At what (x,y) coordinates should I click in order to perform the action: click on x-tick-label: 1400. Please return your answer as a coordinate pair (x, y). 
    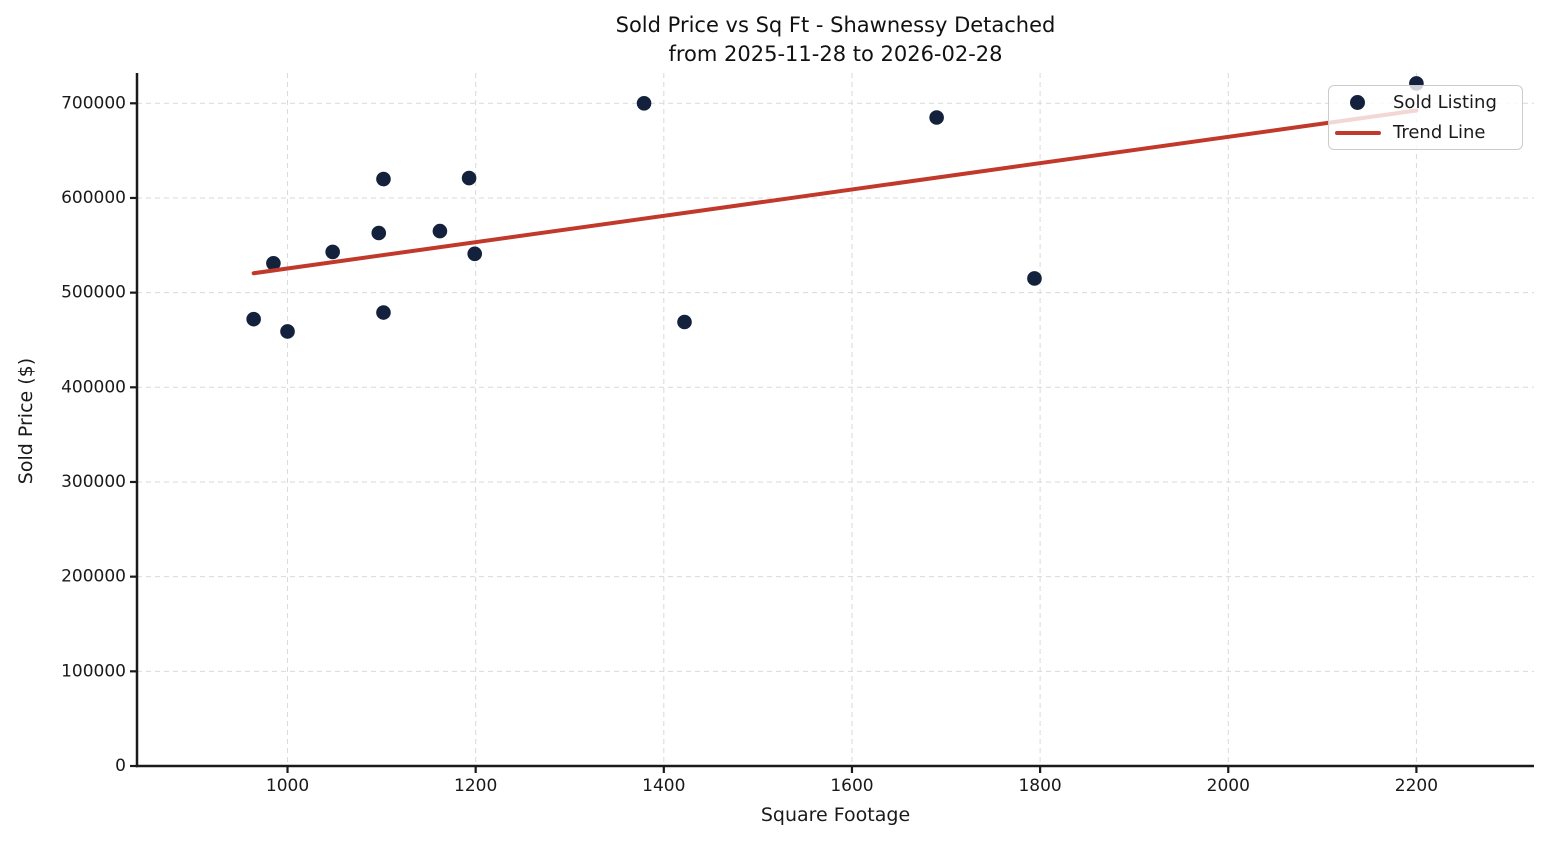
    Looking at the image, I should click on (663, 786).